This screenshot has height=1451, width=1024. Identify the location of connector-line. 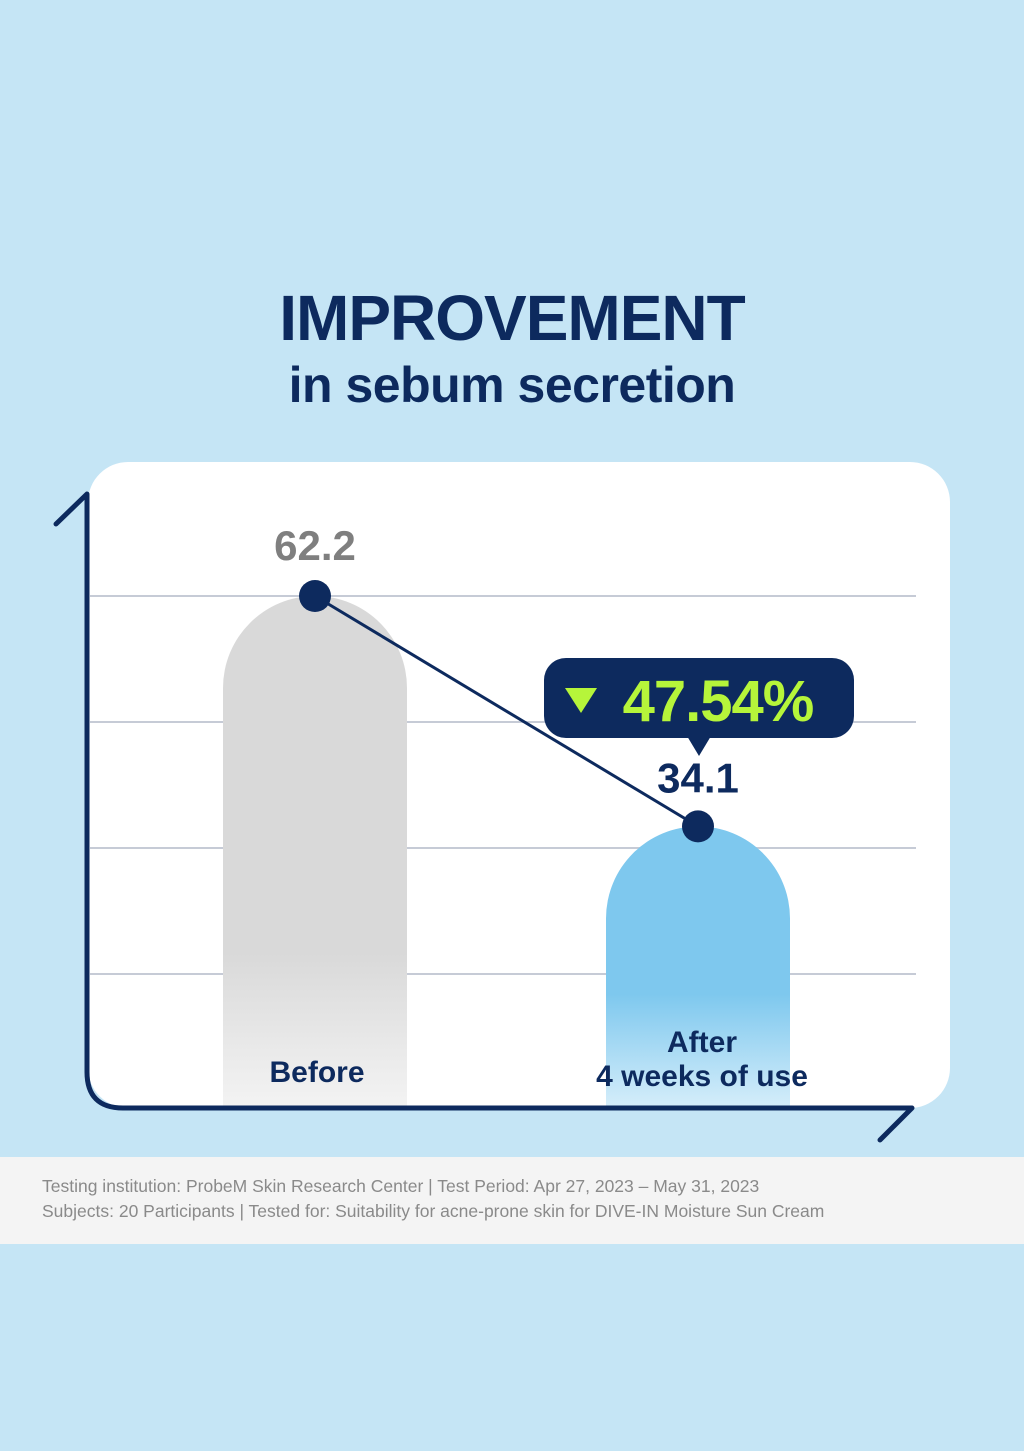
(506, 711).